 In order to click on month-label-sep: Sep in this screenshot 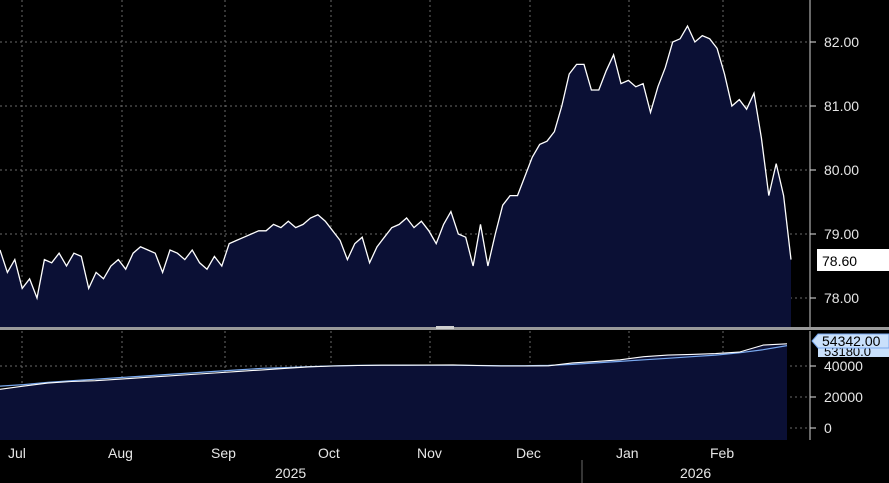, I will do `click(223, 453)`.